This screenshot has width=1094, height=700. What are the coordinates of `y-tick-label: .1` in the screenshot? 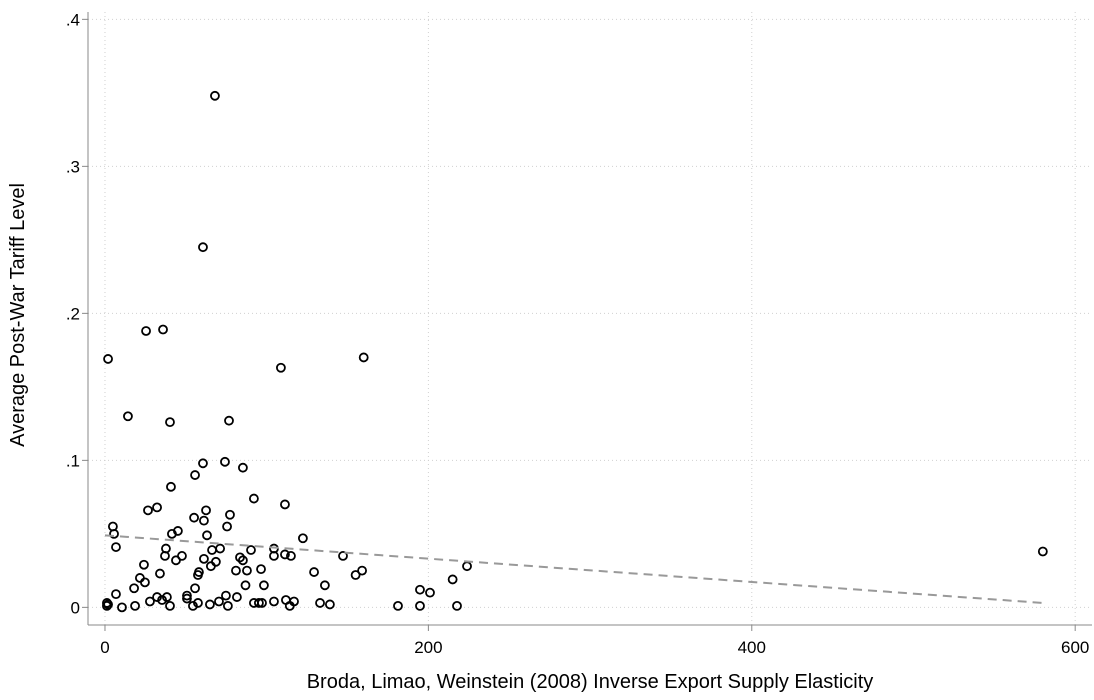 It's located at (73, 460).